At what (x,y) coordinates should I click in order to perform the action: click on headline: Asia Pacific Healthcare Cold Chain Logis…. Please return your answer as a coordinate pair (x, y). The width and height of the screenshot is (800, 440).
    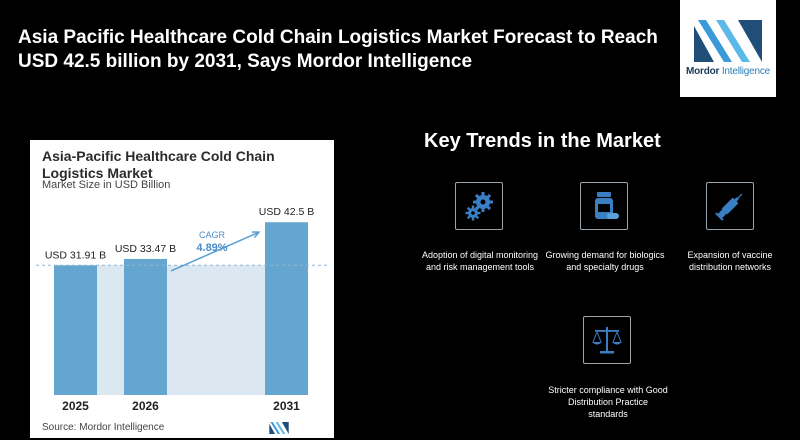
    Looking at the image, I should click on (338, 49).